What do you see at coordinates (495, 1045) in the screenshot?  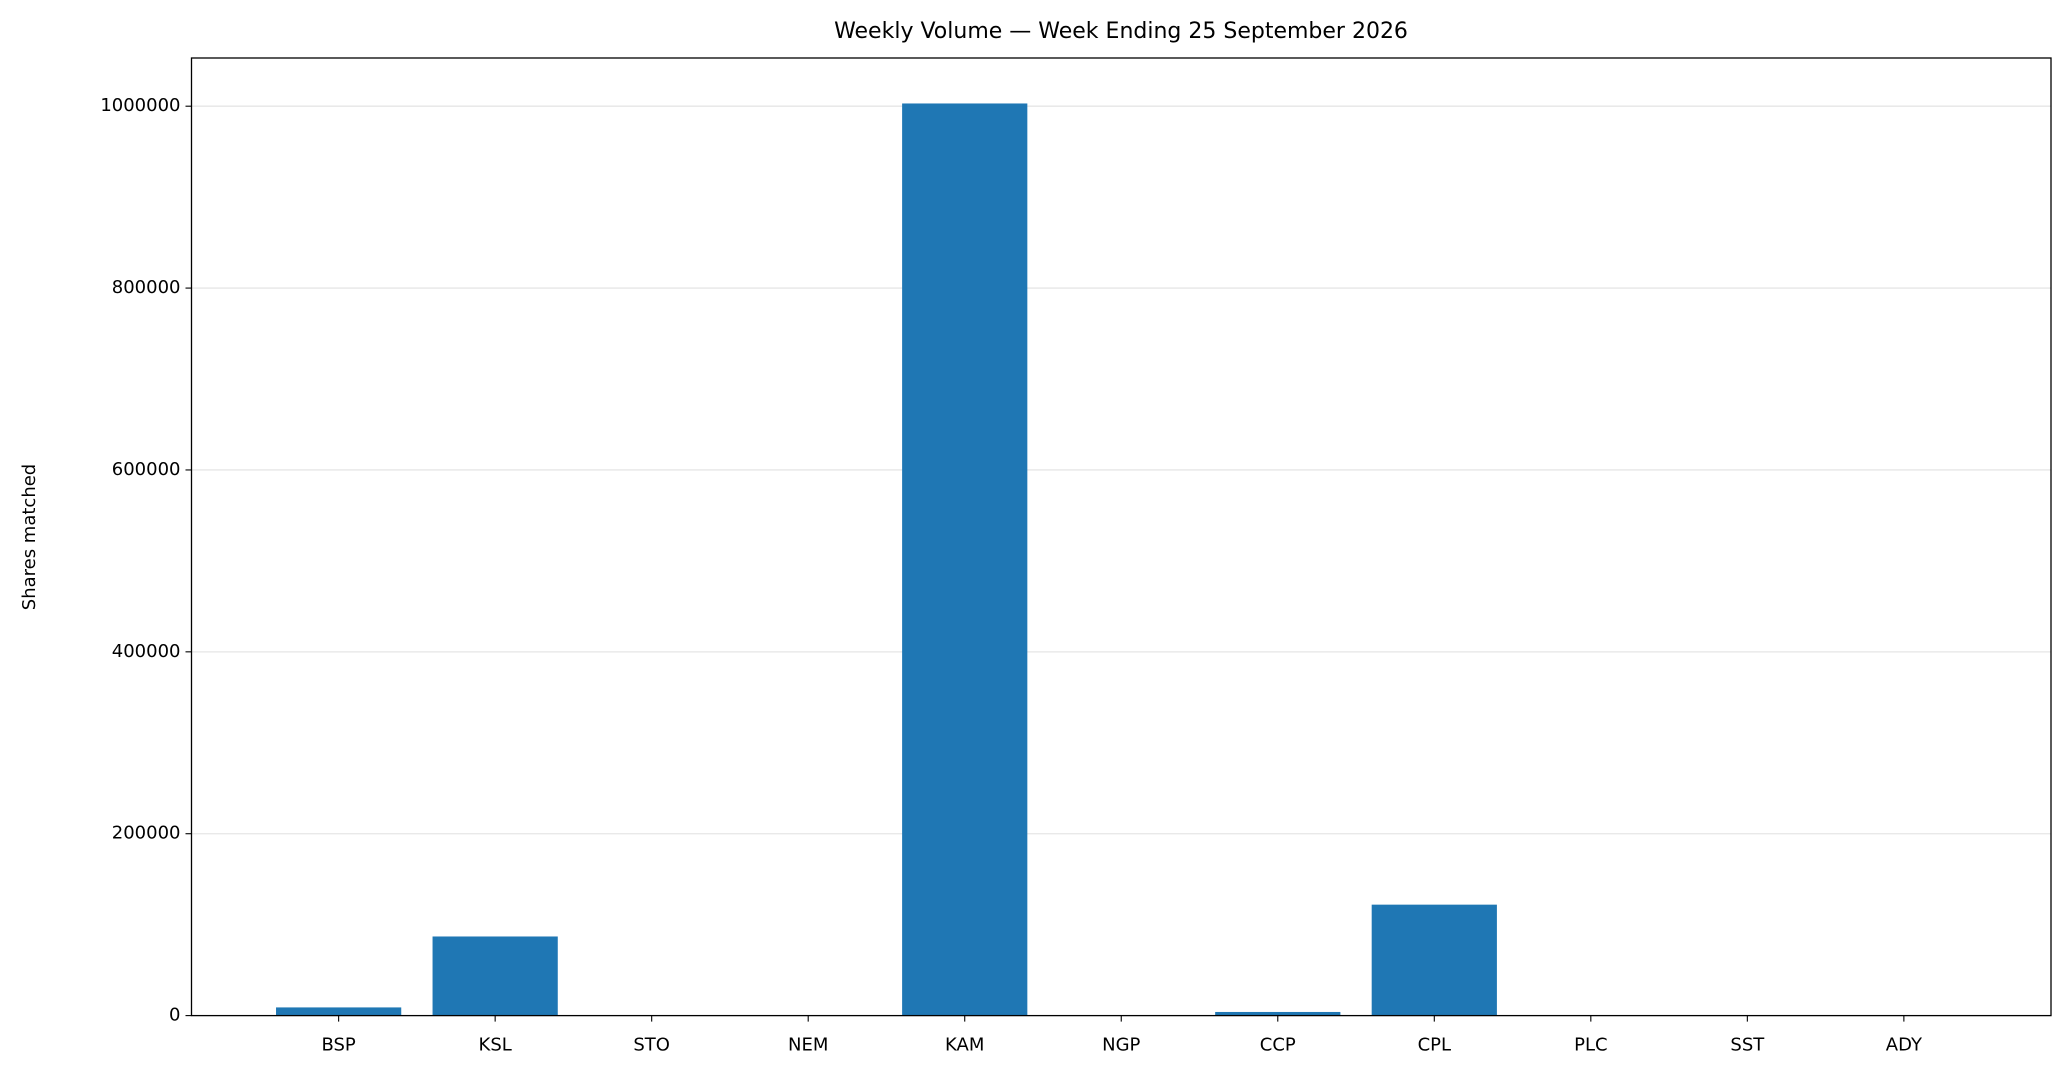 I see `x-tick-label: KSL` at bounding box center [495, 1045].